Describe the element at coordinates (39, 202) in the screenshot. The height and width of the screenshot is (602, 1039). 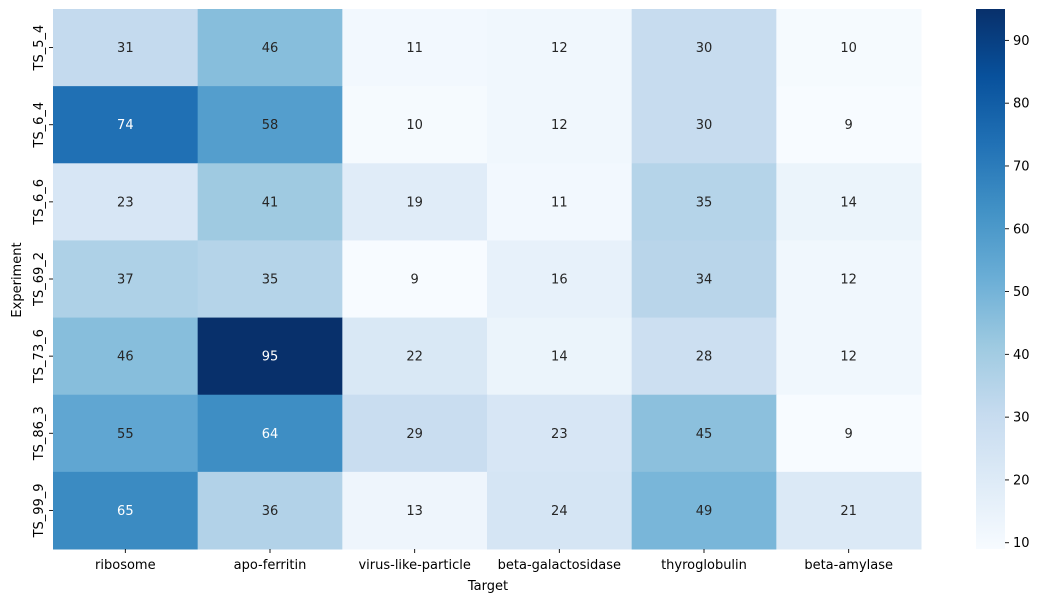
I see `y-tick-label: TS_6_6` at that location.